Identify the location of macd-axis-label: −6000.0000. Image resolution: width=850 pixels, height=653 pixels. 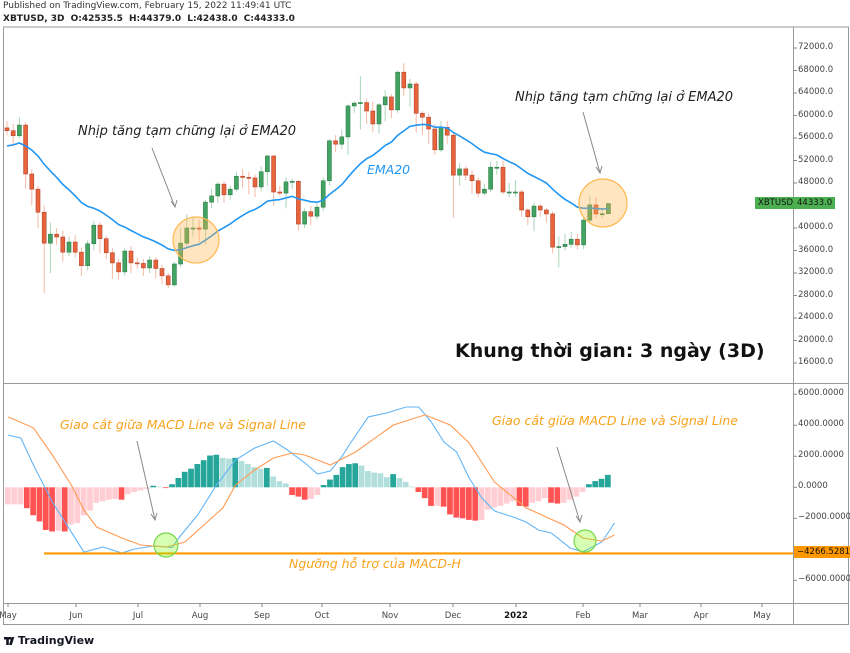
(824, 579).